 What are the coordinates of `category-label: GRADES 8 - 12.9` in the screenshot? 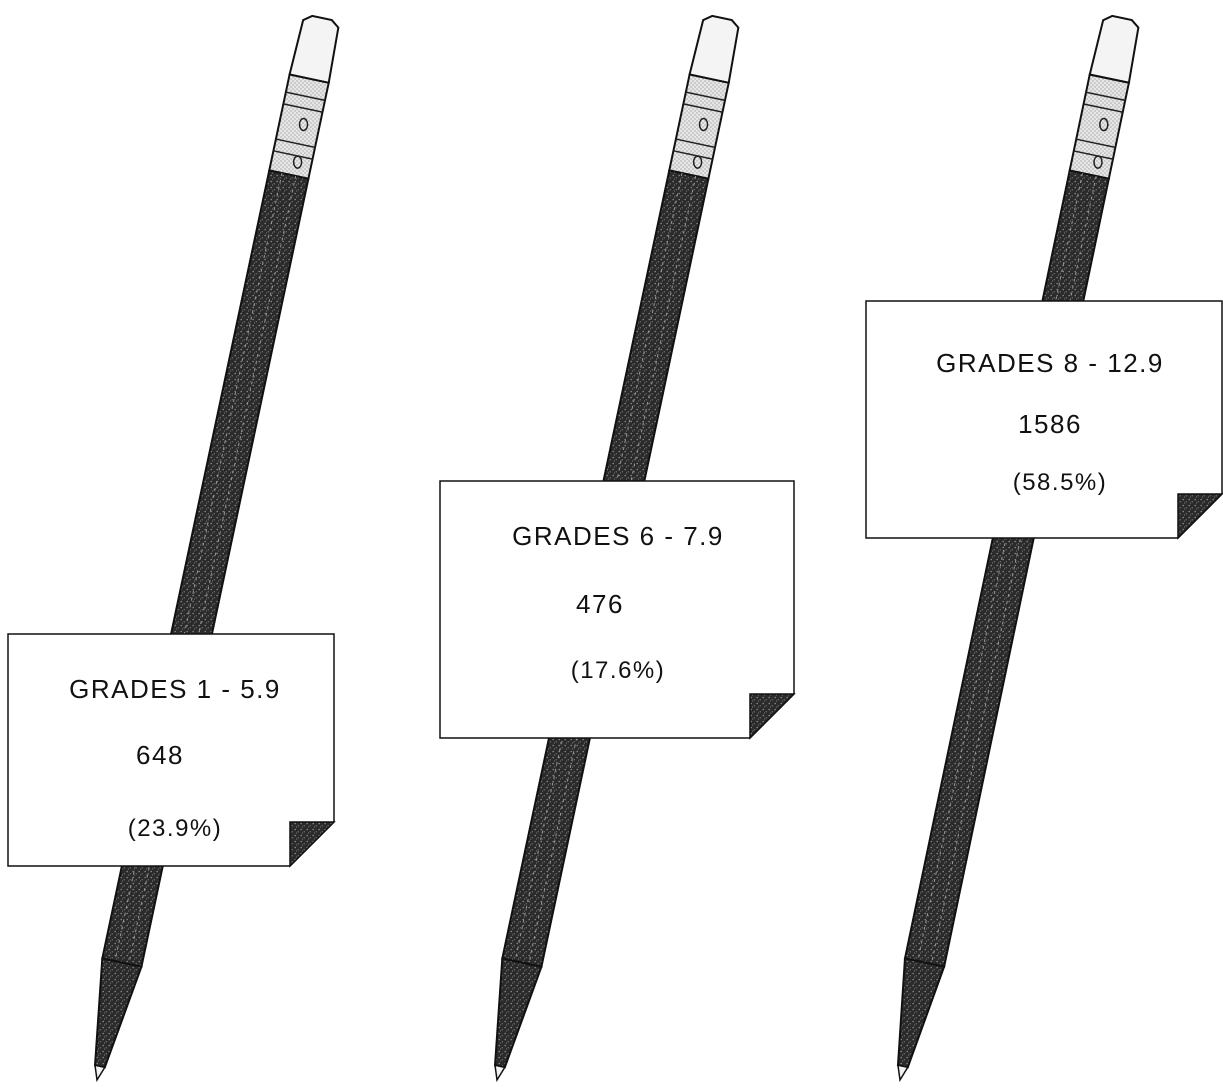 It's located at (1050, 363).